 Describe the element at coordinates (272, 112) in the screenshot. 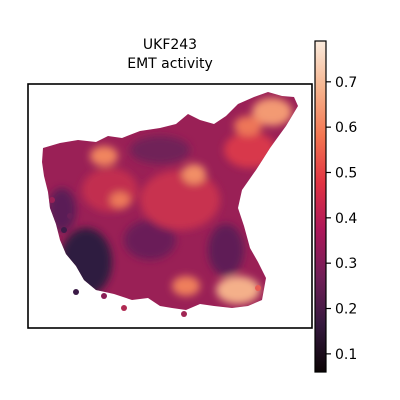

I see `high-region-upper-right` at that location.